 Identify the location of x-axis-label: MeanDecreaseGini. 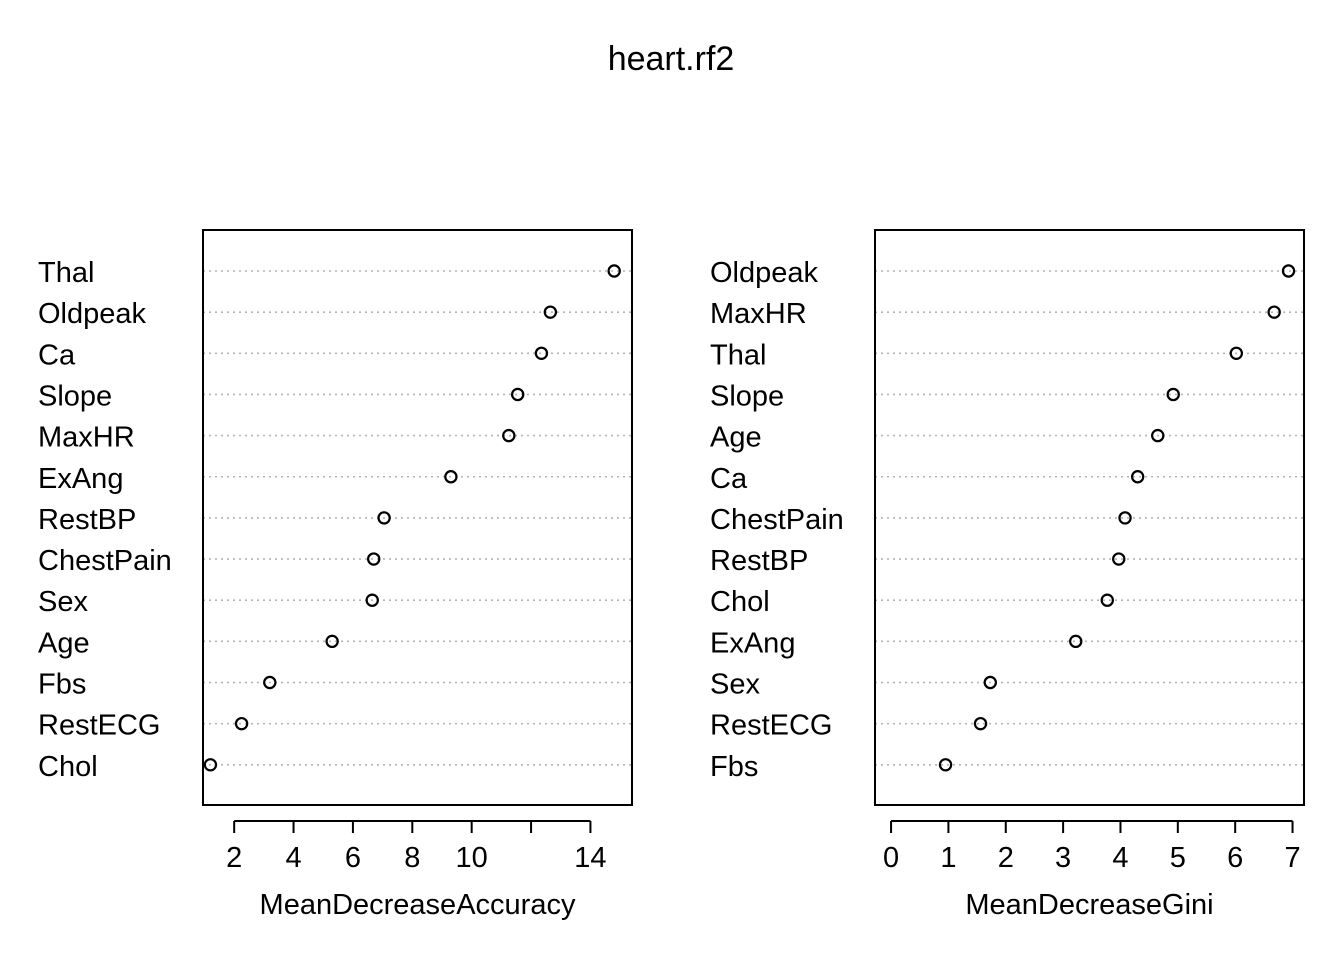
(1089, 905).